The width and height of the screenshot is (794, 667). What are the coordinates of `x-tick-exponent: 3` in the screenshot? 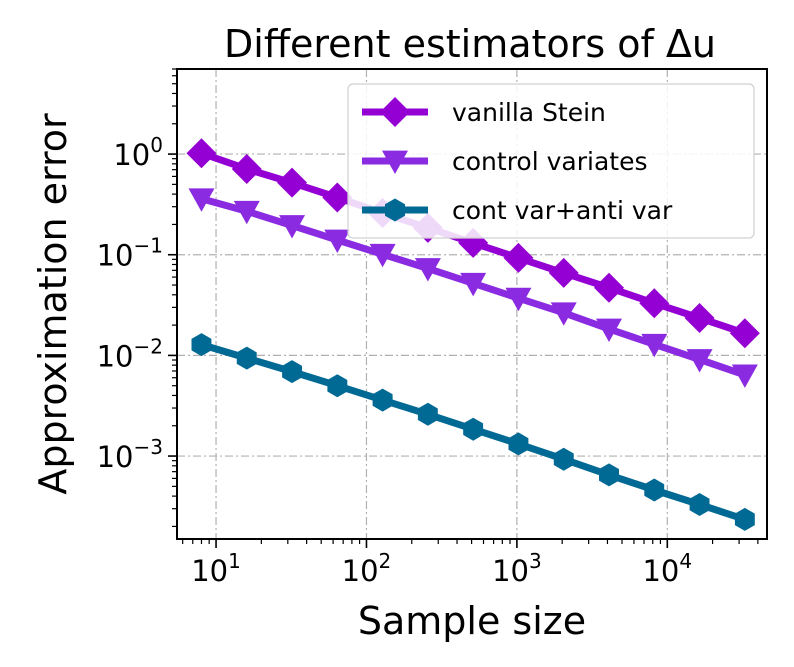 It's located at (535, 561).